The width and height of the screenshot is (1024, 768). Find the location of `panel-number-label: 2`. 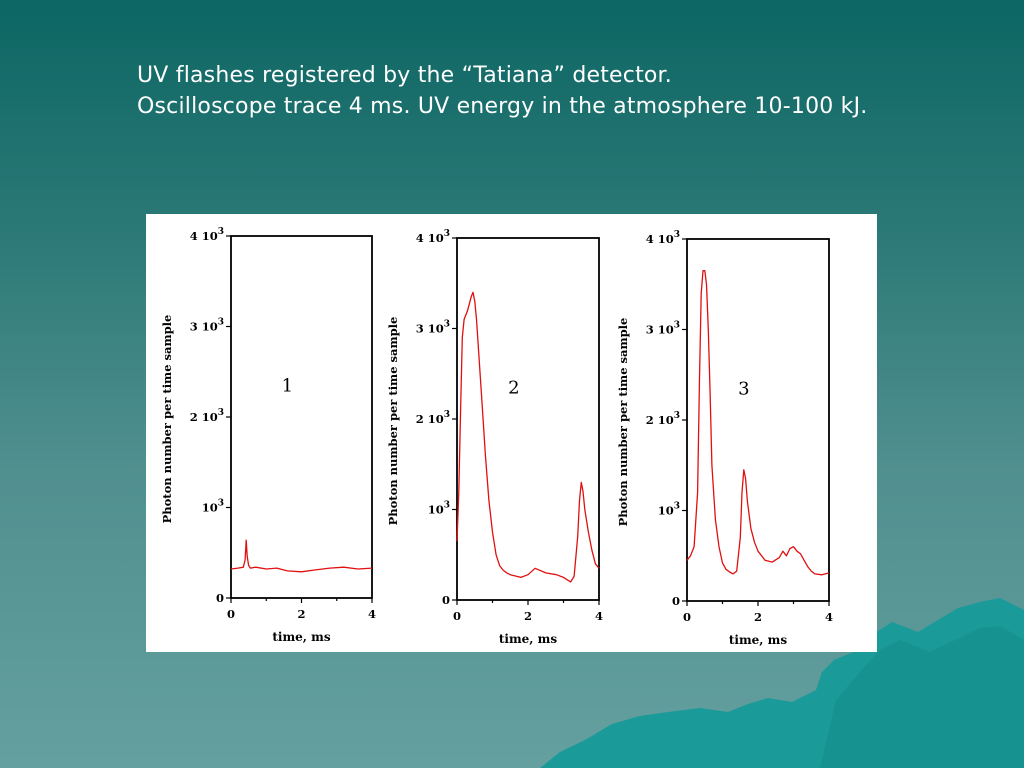

panel-number-label: 2 is located at coordinates (513, 388).